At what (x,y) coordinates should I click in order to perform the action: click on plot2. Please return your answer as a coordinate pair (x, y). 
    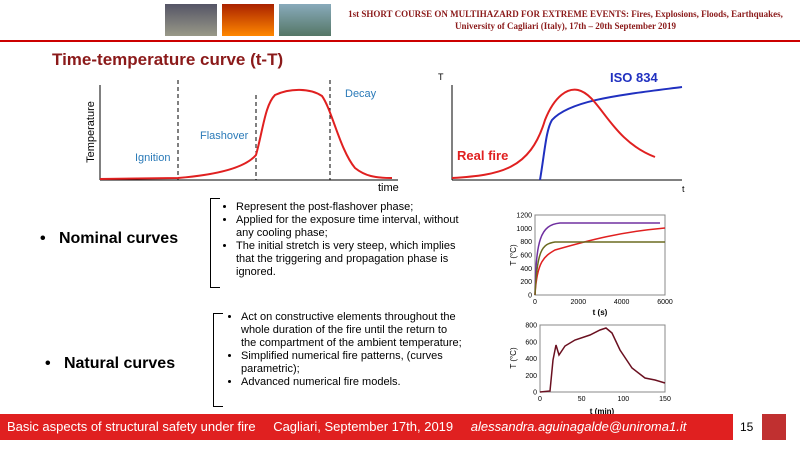
    Looking at the image, I should click on (602, 358).